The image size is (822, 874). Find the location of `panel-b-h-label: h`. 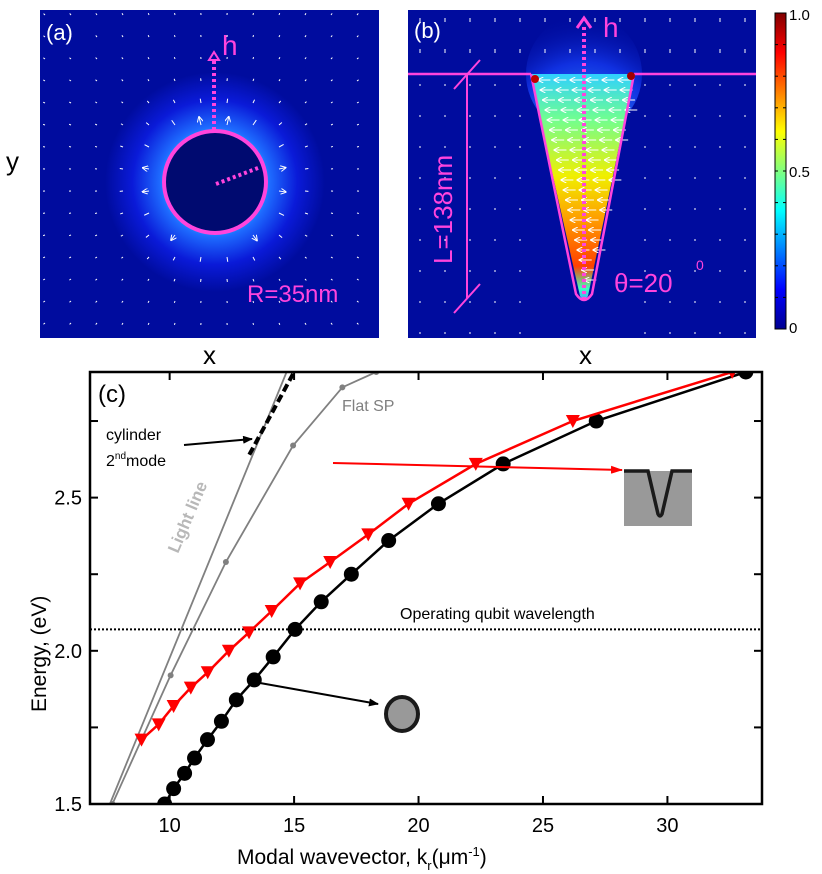

panel-b-h-label: h is located at coordinates (611, 27).